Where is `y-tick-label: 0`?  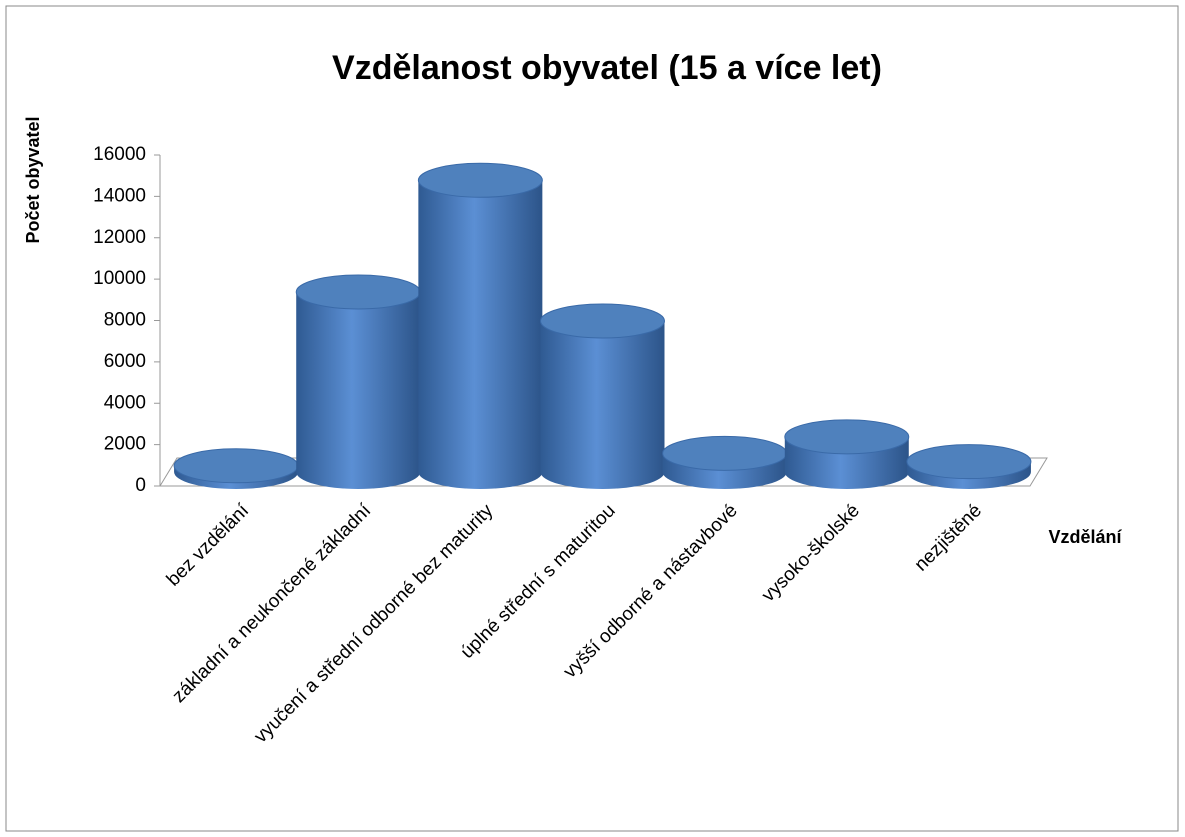 y-tick-label: 0 is located at coordinates (140, 485).